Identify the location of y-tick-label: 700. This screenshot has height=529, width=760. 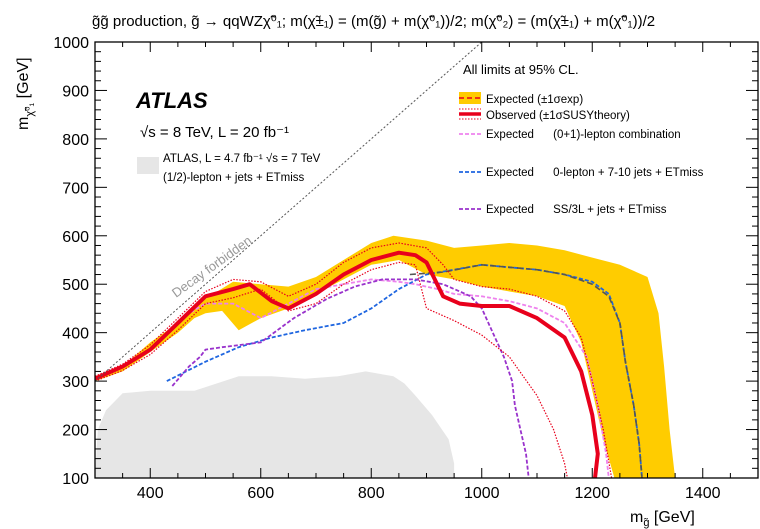
(75, 188).